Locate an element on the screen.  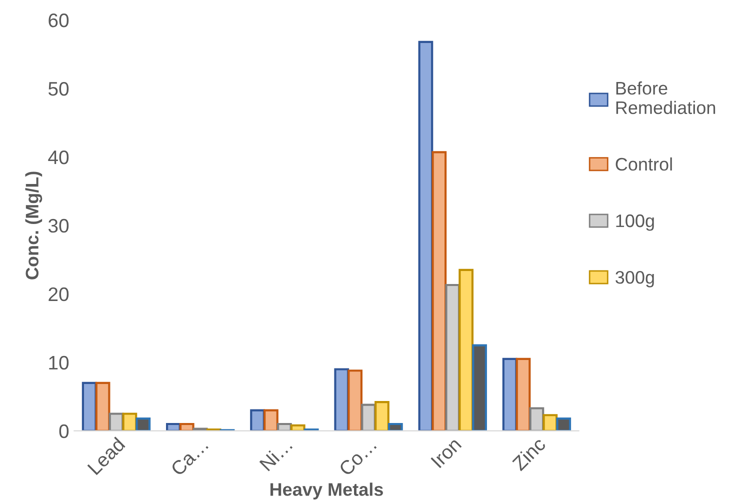
y-tick-label: 50 is located at coordinates (58, 89).